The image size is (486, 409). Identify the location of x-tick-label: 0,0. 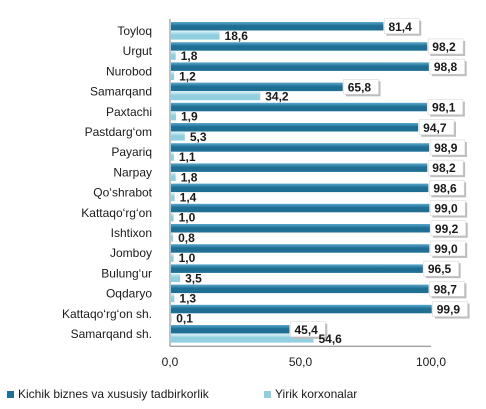
(170, 362).